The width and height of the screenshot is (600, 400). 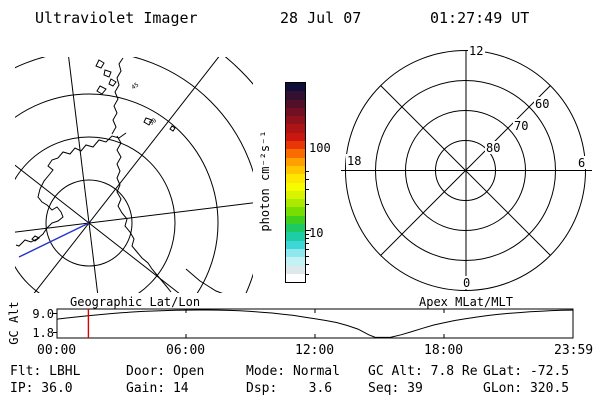 I want to click on status-gcalt: GC Alt: 7.8 Re, so click(x=423, y=371).